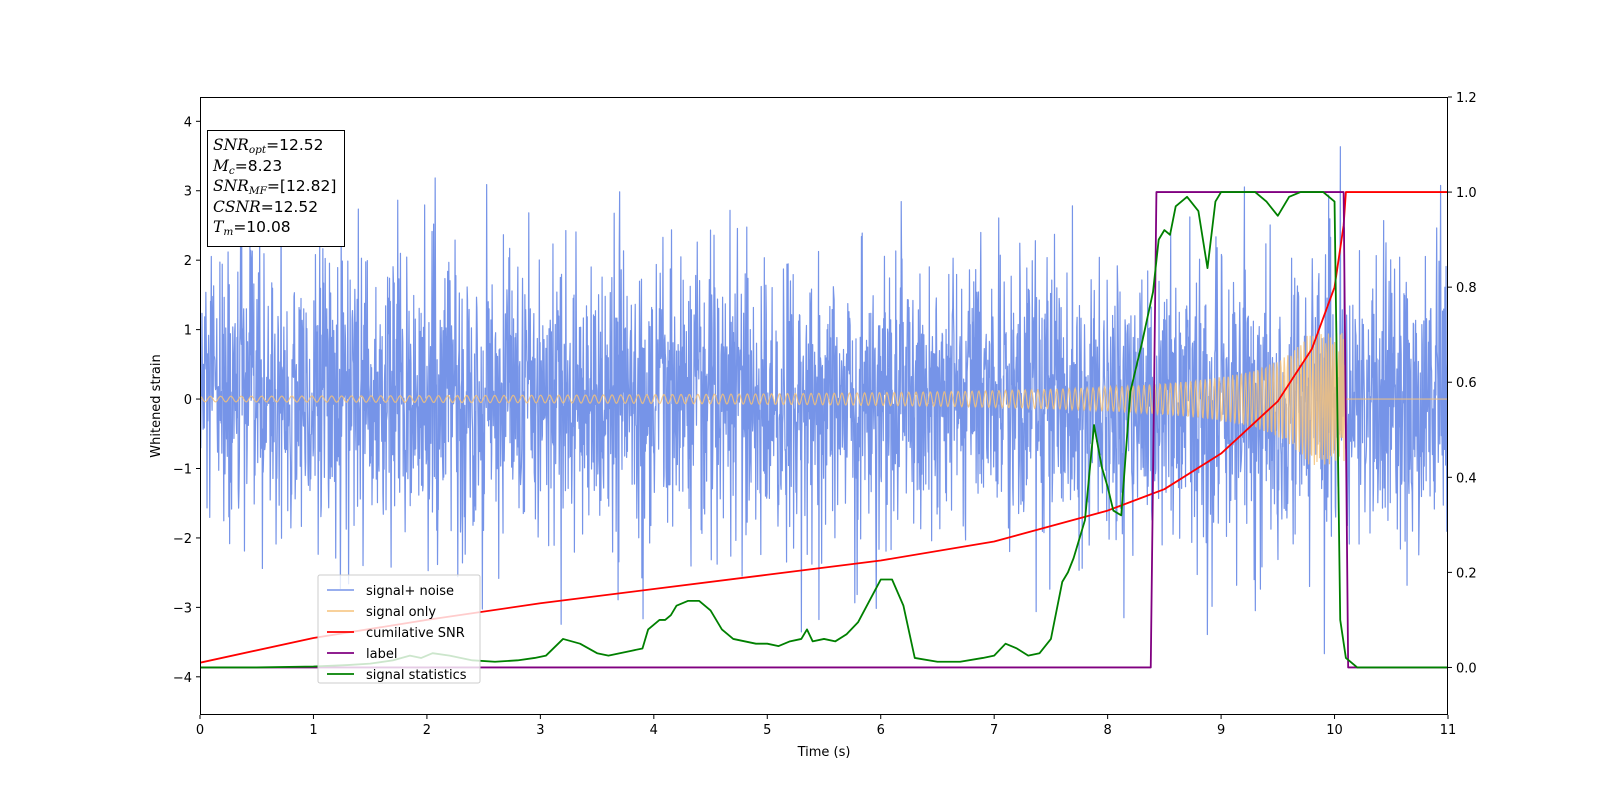 This screenshot has width=1600, height=800. I want to click on y-axis-right: 0.0 0.2 0.4 0.6 0.8 1.0 1.2, so click(1462, 383).